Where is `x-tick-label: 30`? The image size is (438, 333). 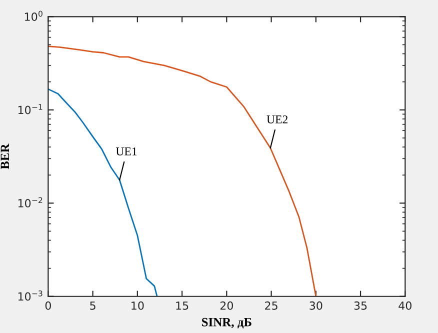 x-tick-label: 30 is located at coordinates (316, 305).